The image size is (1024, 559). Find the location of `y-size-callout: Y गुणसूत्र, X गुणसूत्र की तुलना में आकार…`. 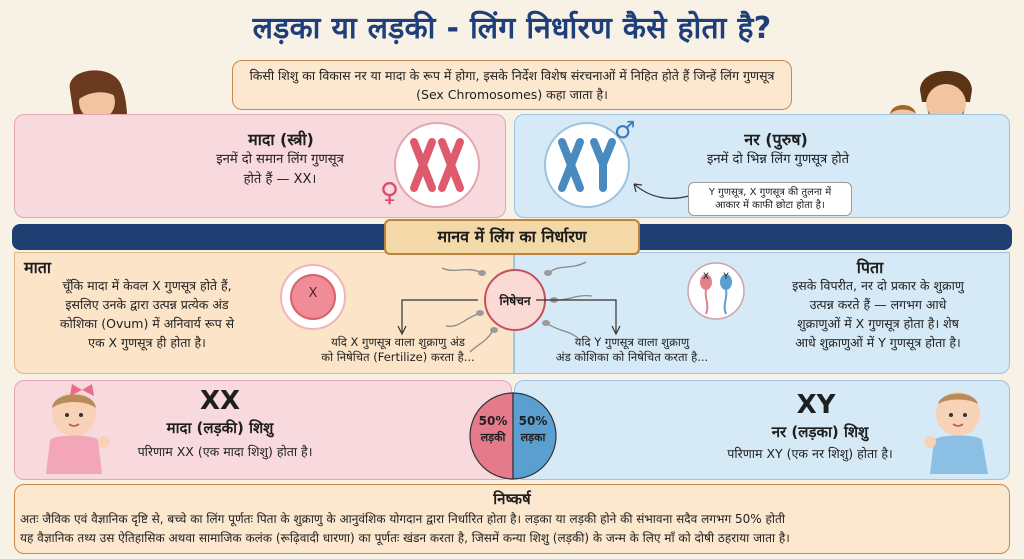

y-size-callout: Y गुणसूत्र, X गुणसूत्र की तुलना में आकार… is located at coordinates (770, 199).